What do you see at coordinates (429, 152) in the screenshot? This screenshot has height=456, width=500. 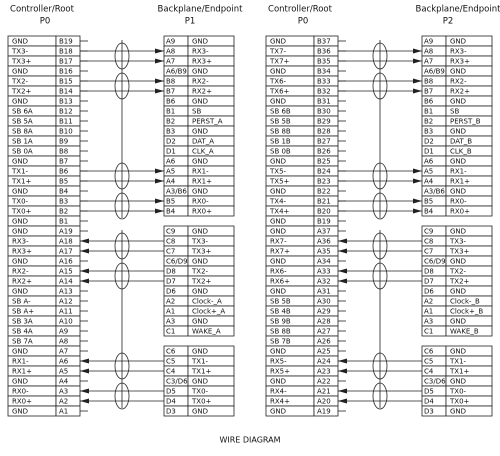 I see `pin-label: D1` at bounding box center [429, 152].